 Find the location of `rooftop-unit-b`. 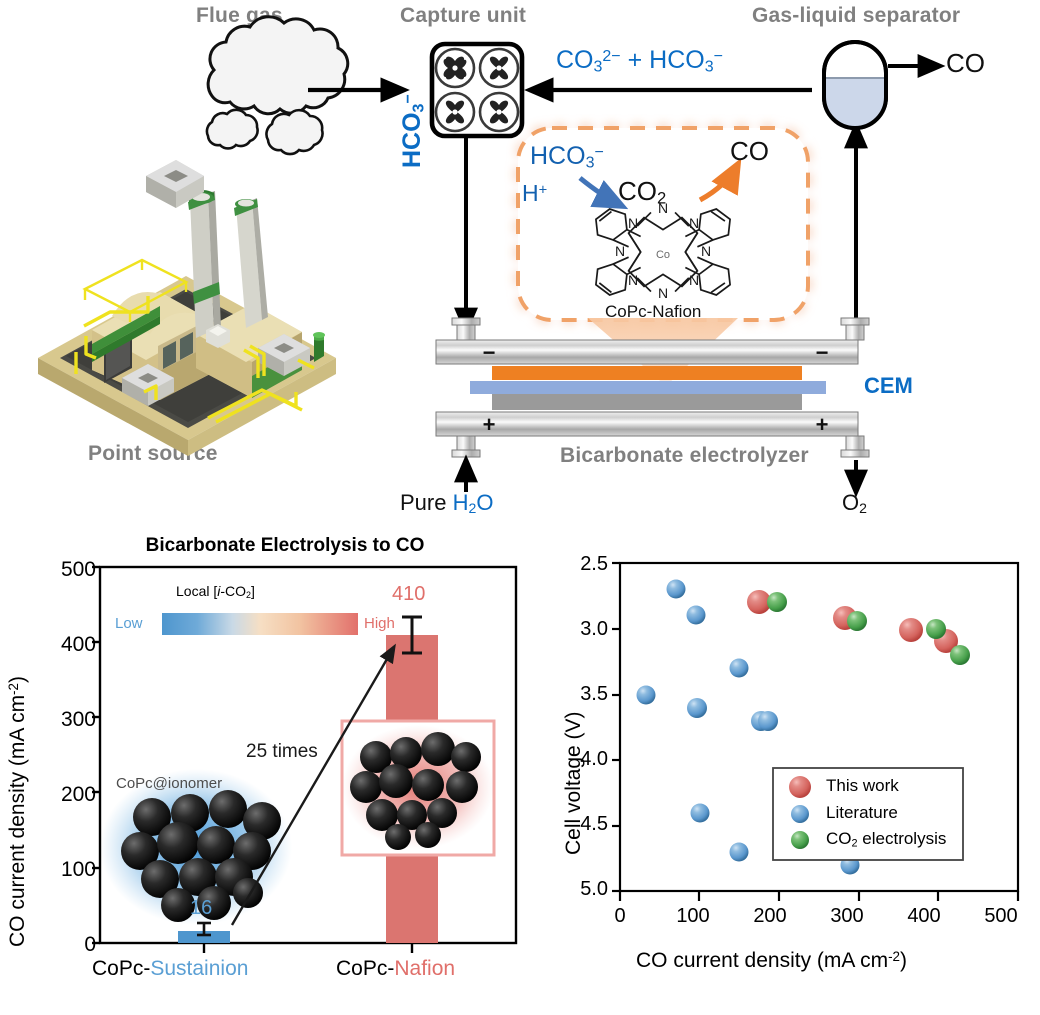

rooftop-unit-b is located at coordinates (148, 385).